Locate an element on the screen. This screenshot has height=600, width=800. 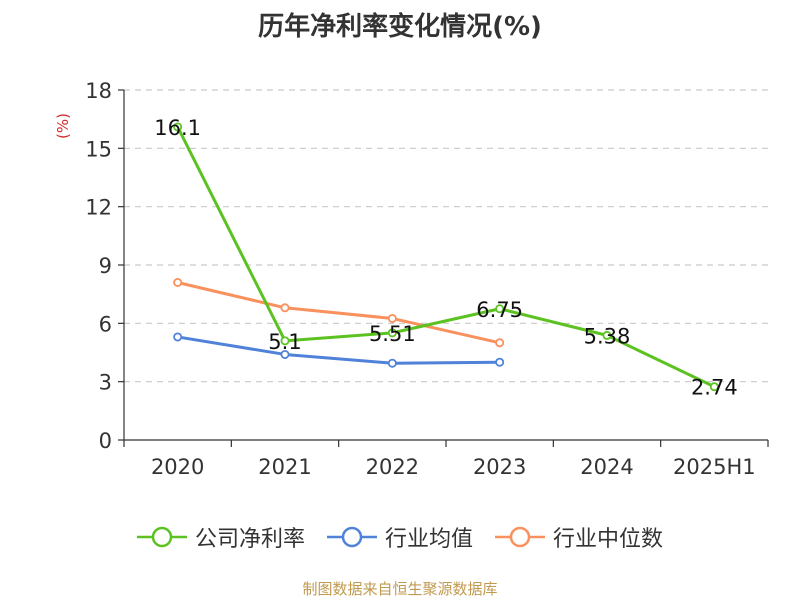
legend: 公司净利率 行业均值 行业中位数 is located at coordinates (400, 537).